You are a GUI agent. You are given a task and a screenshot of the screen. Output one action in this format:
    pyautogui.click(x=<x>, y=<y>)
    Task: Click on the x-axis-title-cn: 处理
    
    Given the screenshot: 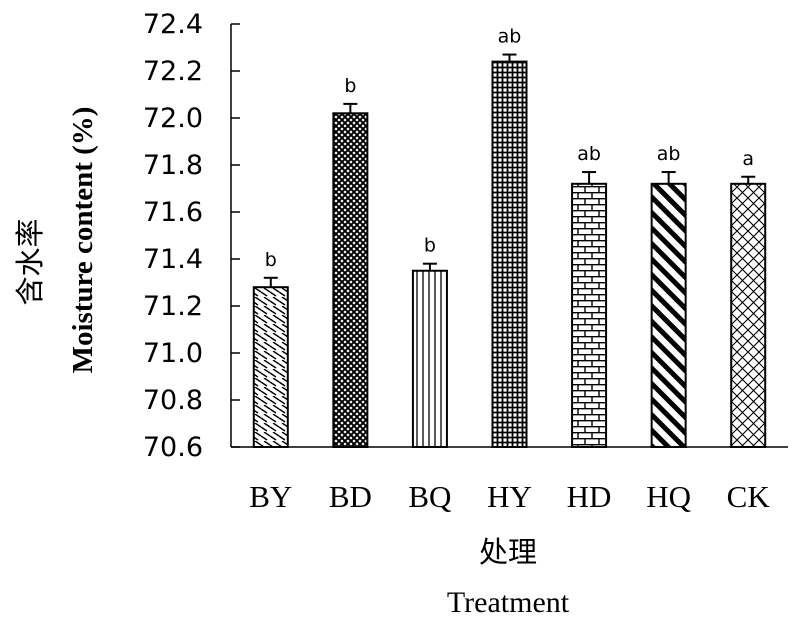 What is the action you would take?
    pyautogui.click(x=508, y=552)
    